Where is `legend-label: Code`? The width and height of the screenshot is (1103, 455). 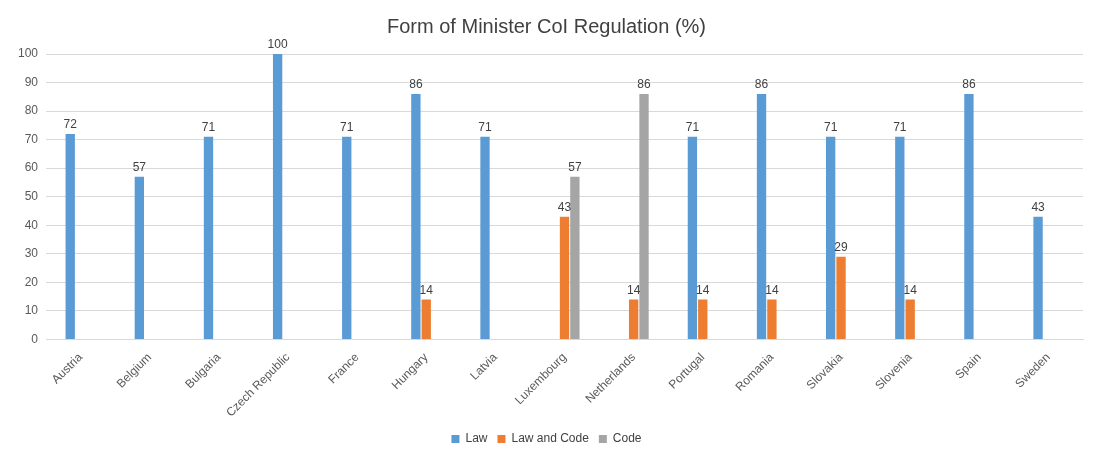
legend-label: Code is located at coordinates (627, 438).